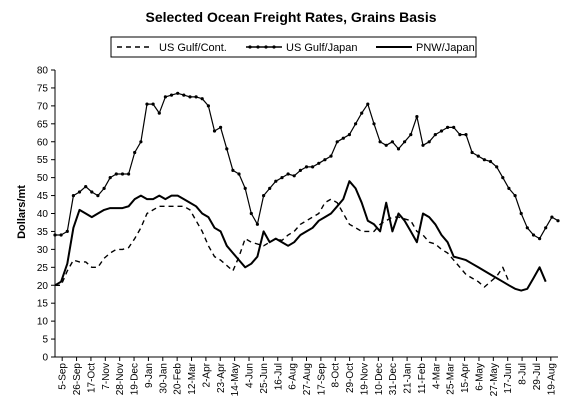 This screenshot has height=408, width=583. Describe the element at coordinates (445, 48) in the screenshot. I see `legend-label-pnw-japan: PNW/Japan` at that location.